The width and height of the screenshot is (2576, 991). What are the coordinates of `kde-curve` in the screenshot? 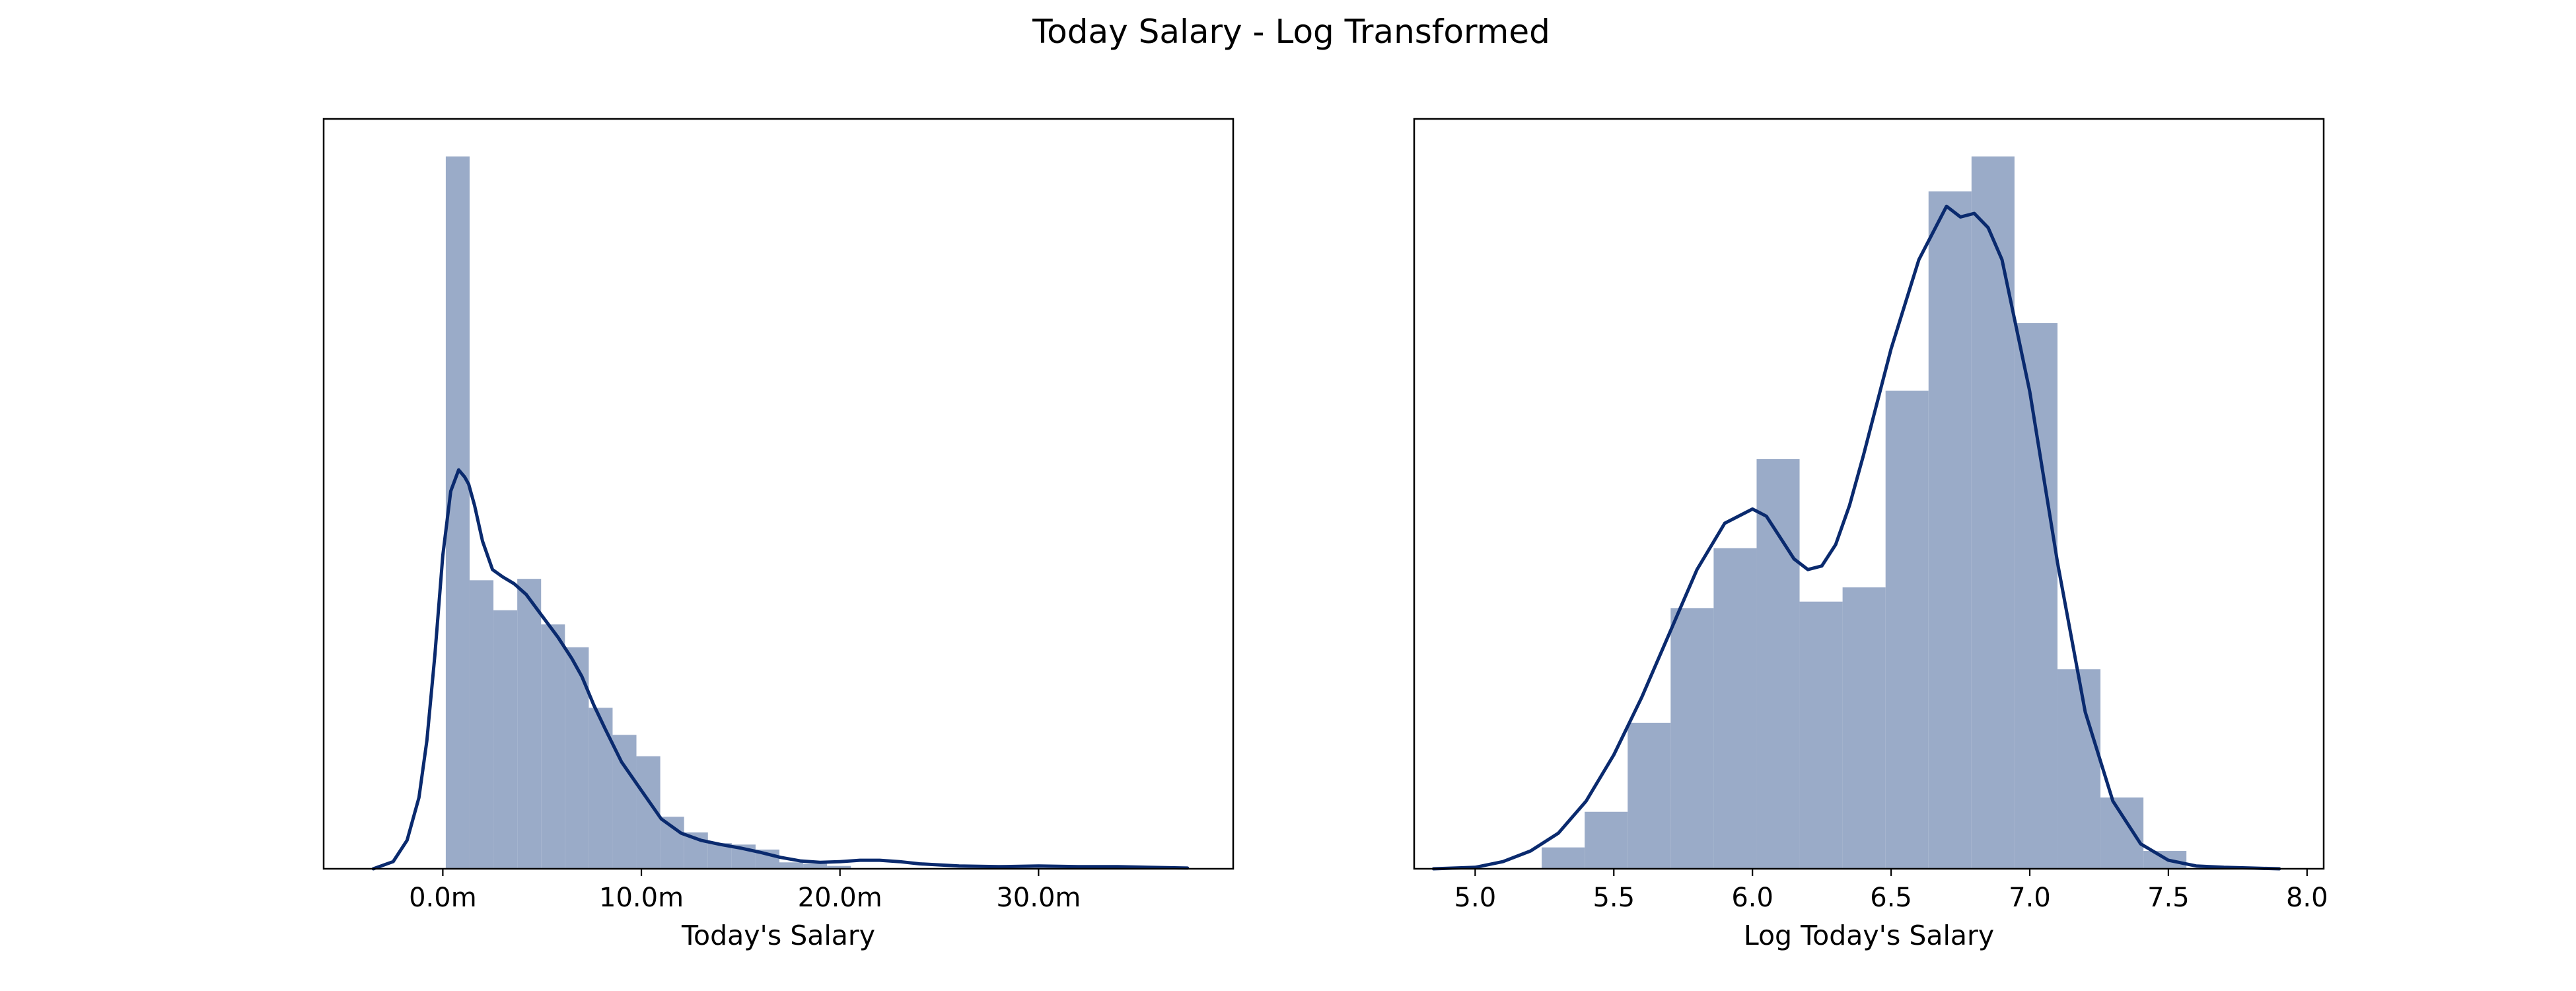 It's located at (781, 669).